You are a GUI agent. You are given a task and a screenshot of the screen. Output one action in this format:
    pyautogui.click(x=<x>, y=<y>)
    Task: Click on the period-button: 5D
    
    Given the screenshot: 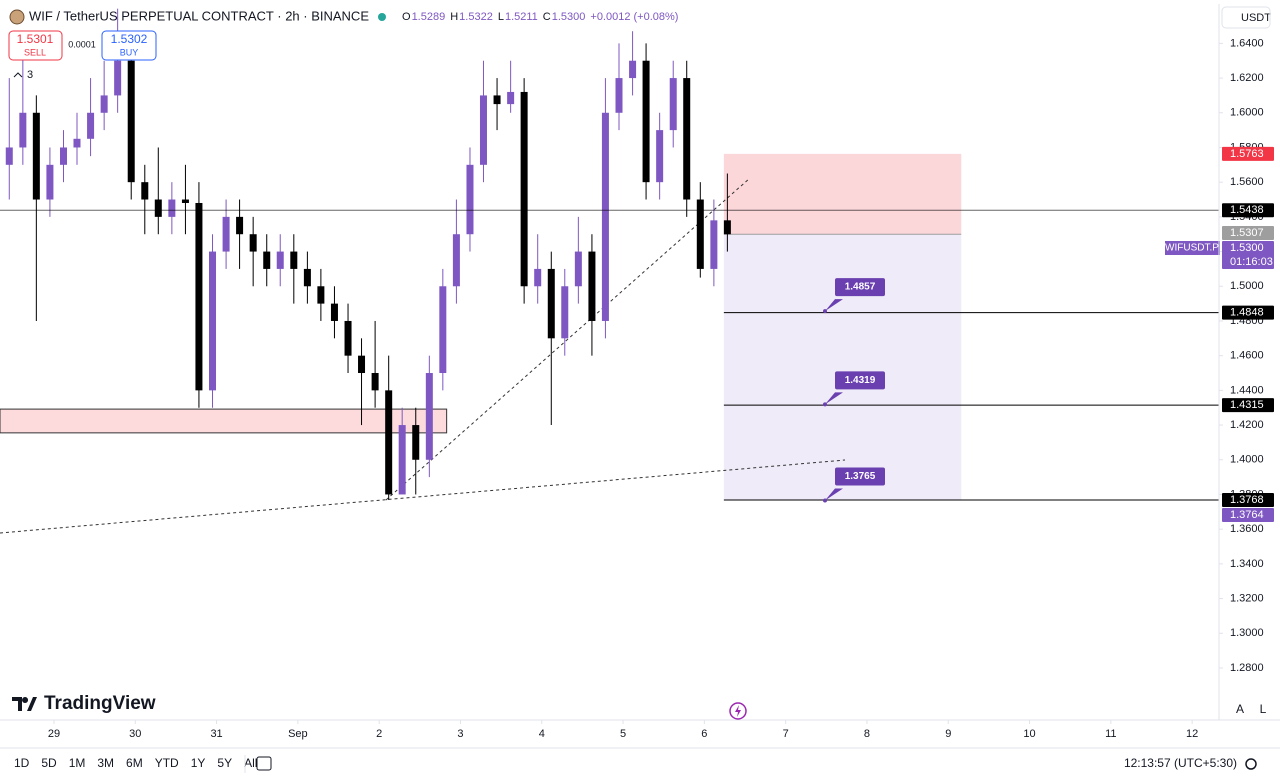 What is the action you would take?
    pyautogui.click(x=49, y=763)
    